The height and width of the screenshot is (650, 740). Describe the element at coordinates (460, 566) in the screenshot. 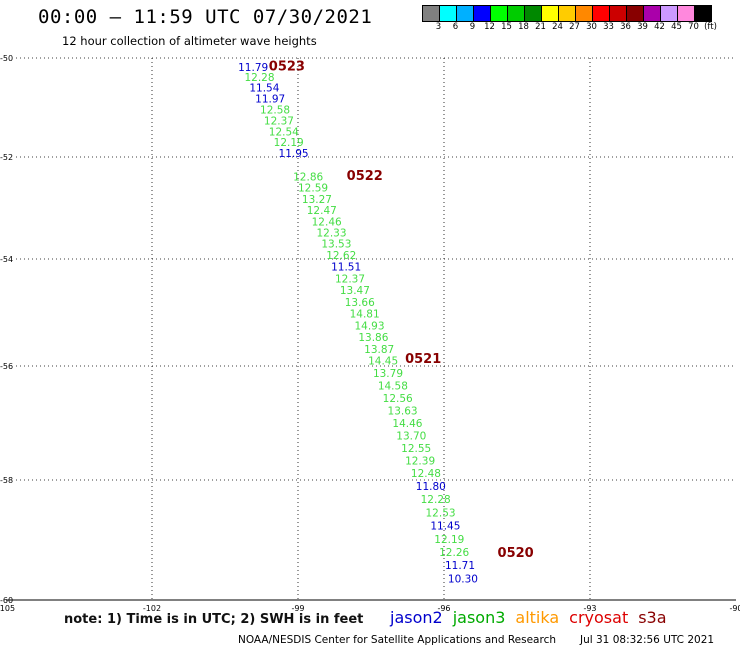

I see `wave-height-value: 11.71` at that location.